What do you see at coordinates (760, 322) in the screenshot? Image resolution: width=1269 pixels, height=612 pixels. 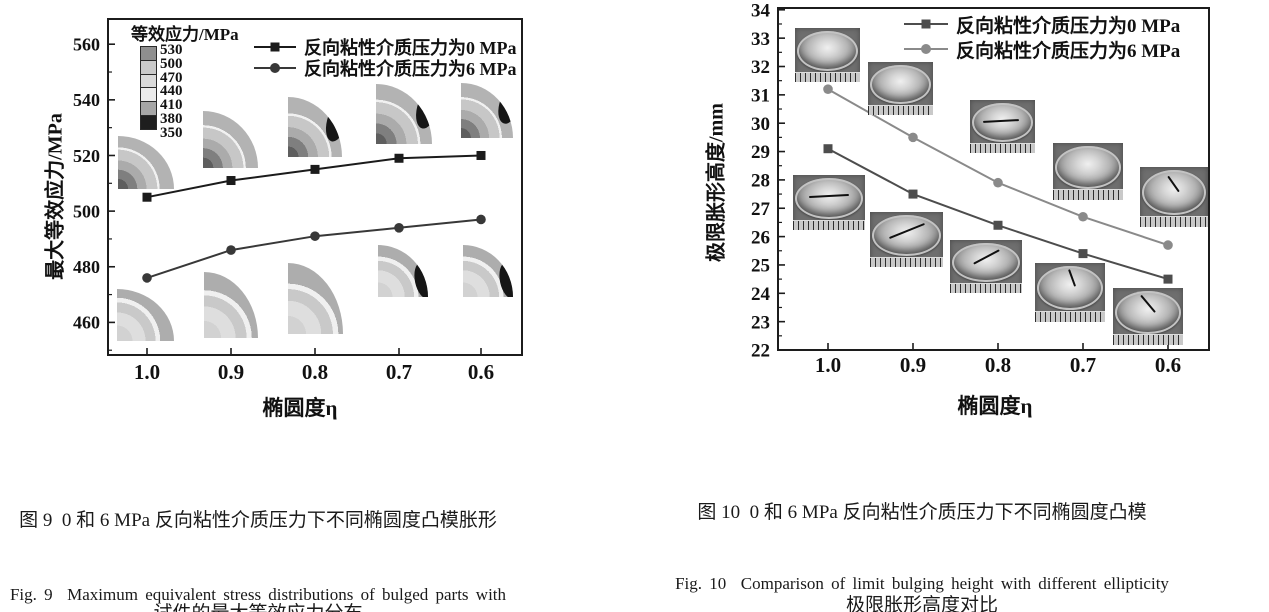 I see `y-tick-label: 23` at bounding box center [760, 322].